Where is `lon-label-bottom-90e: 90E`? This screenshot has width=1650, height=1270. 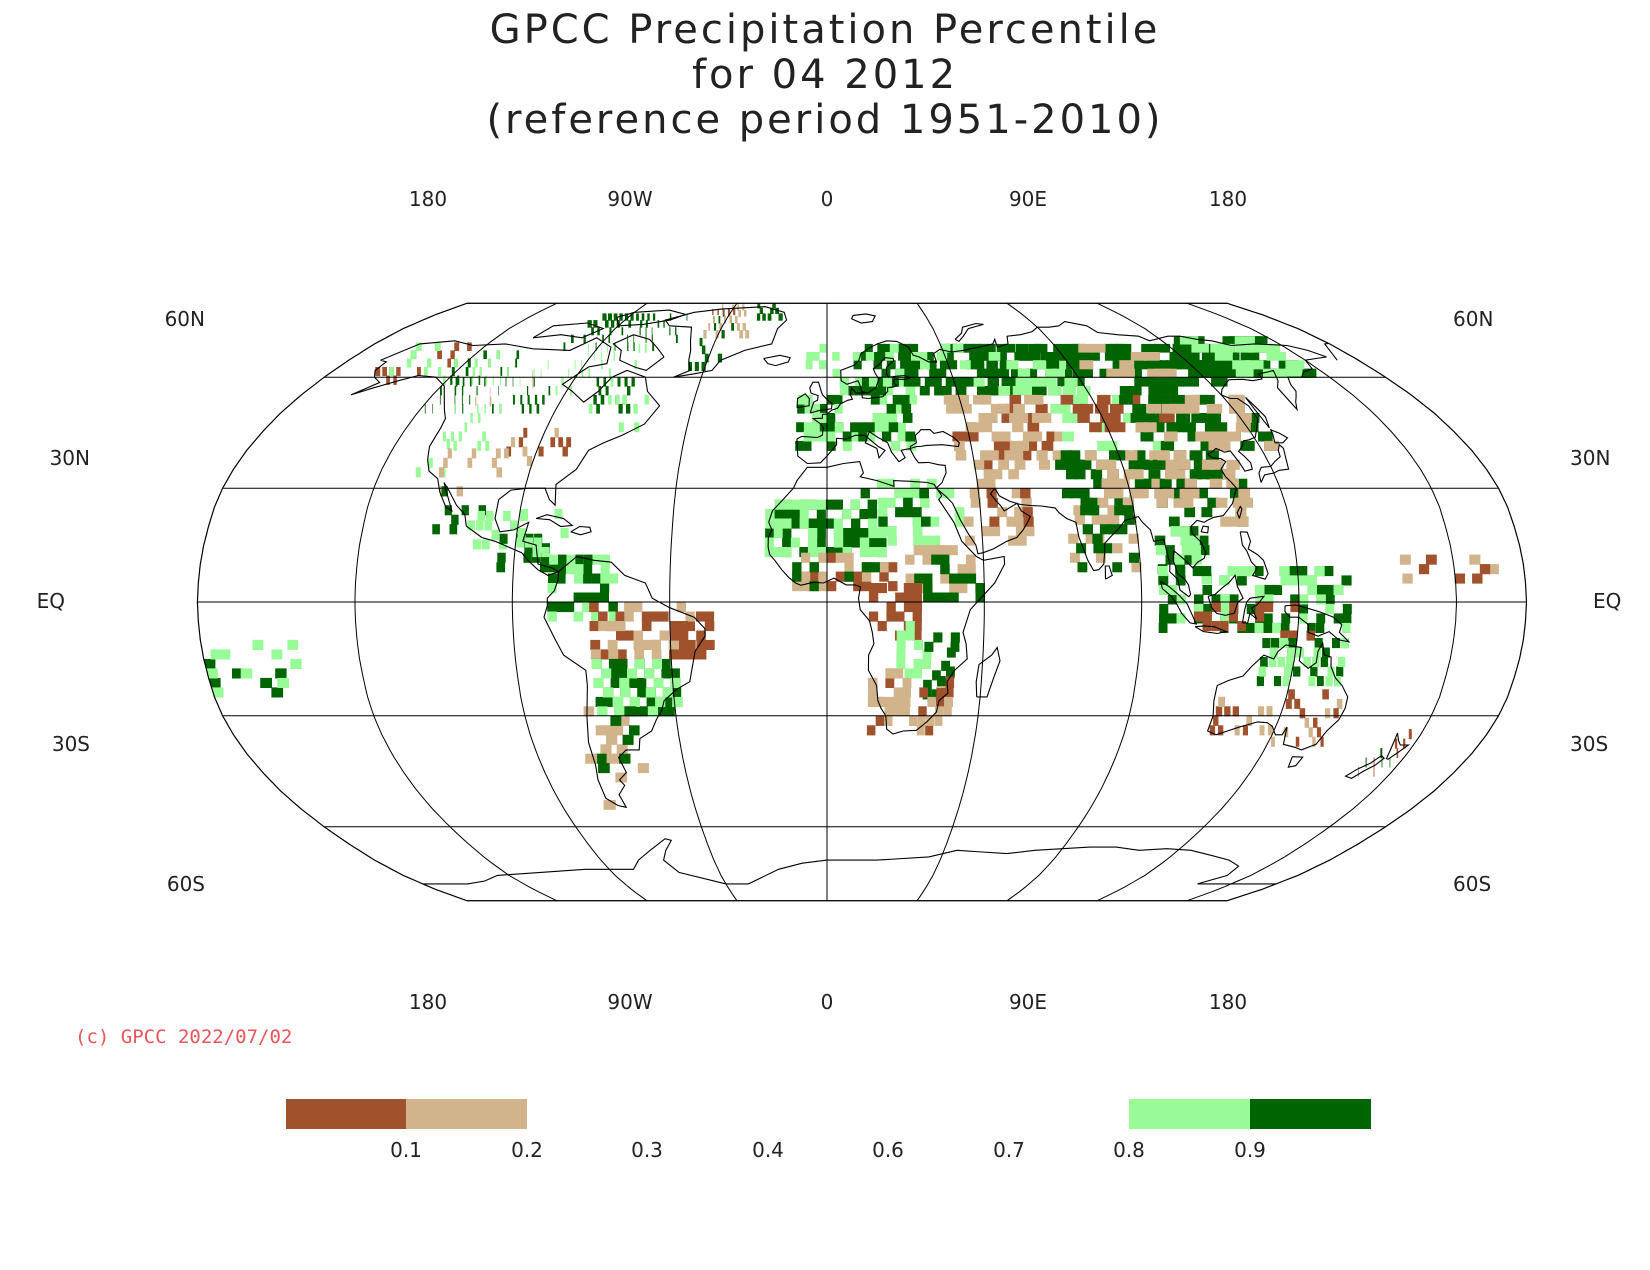
lon-label-bottom-90e: 90E is located at coordinates (1028, 1002).